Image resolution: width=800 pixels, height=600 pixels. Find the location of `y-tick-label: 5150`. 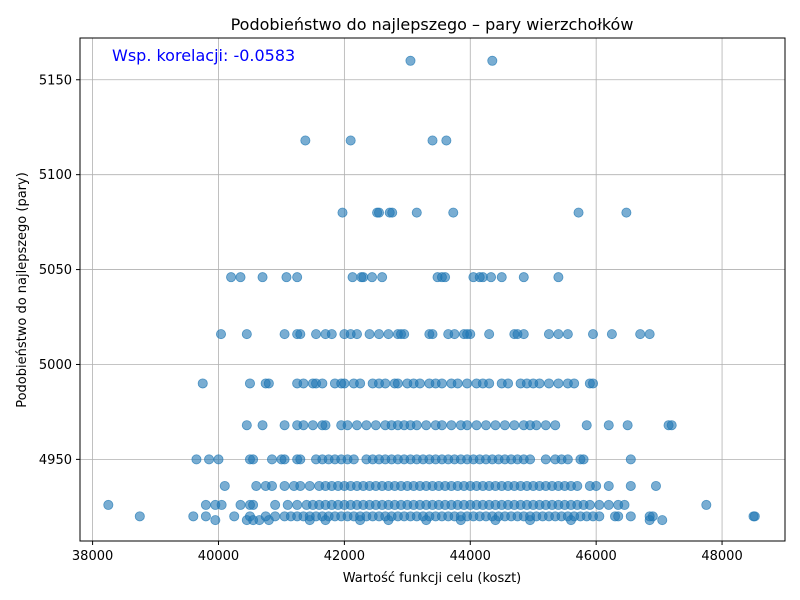

y-tick-label: 5150 is located at coordinates (55, 80).